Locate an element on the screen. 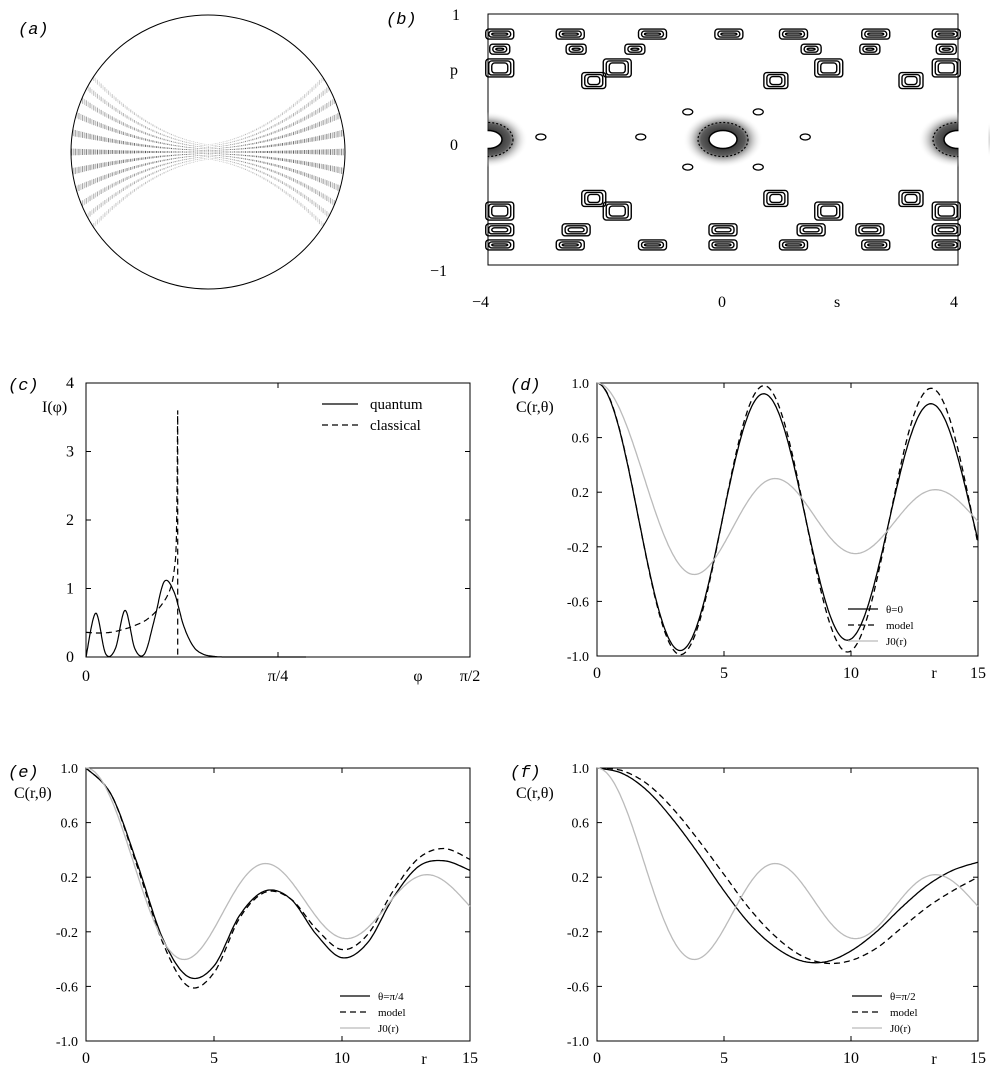 This screenshot has width=990, height=1075. panel-c-ytick-label: 0 is located at coordinates (70, 657).